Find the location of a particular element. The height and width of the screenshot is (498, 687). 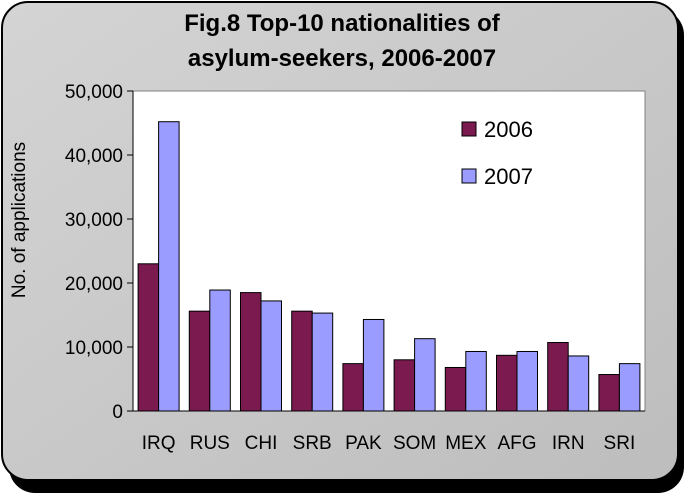

y-tick-label: 20,000 is located at coordinates (94, 284).